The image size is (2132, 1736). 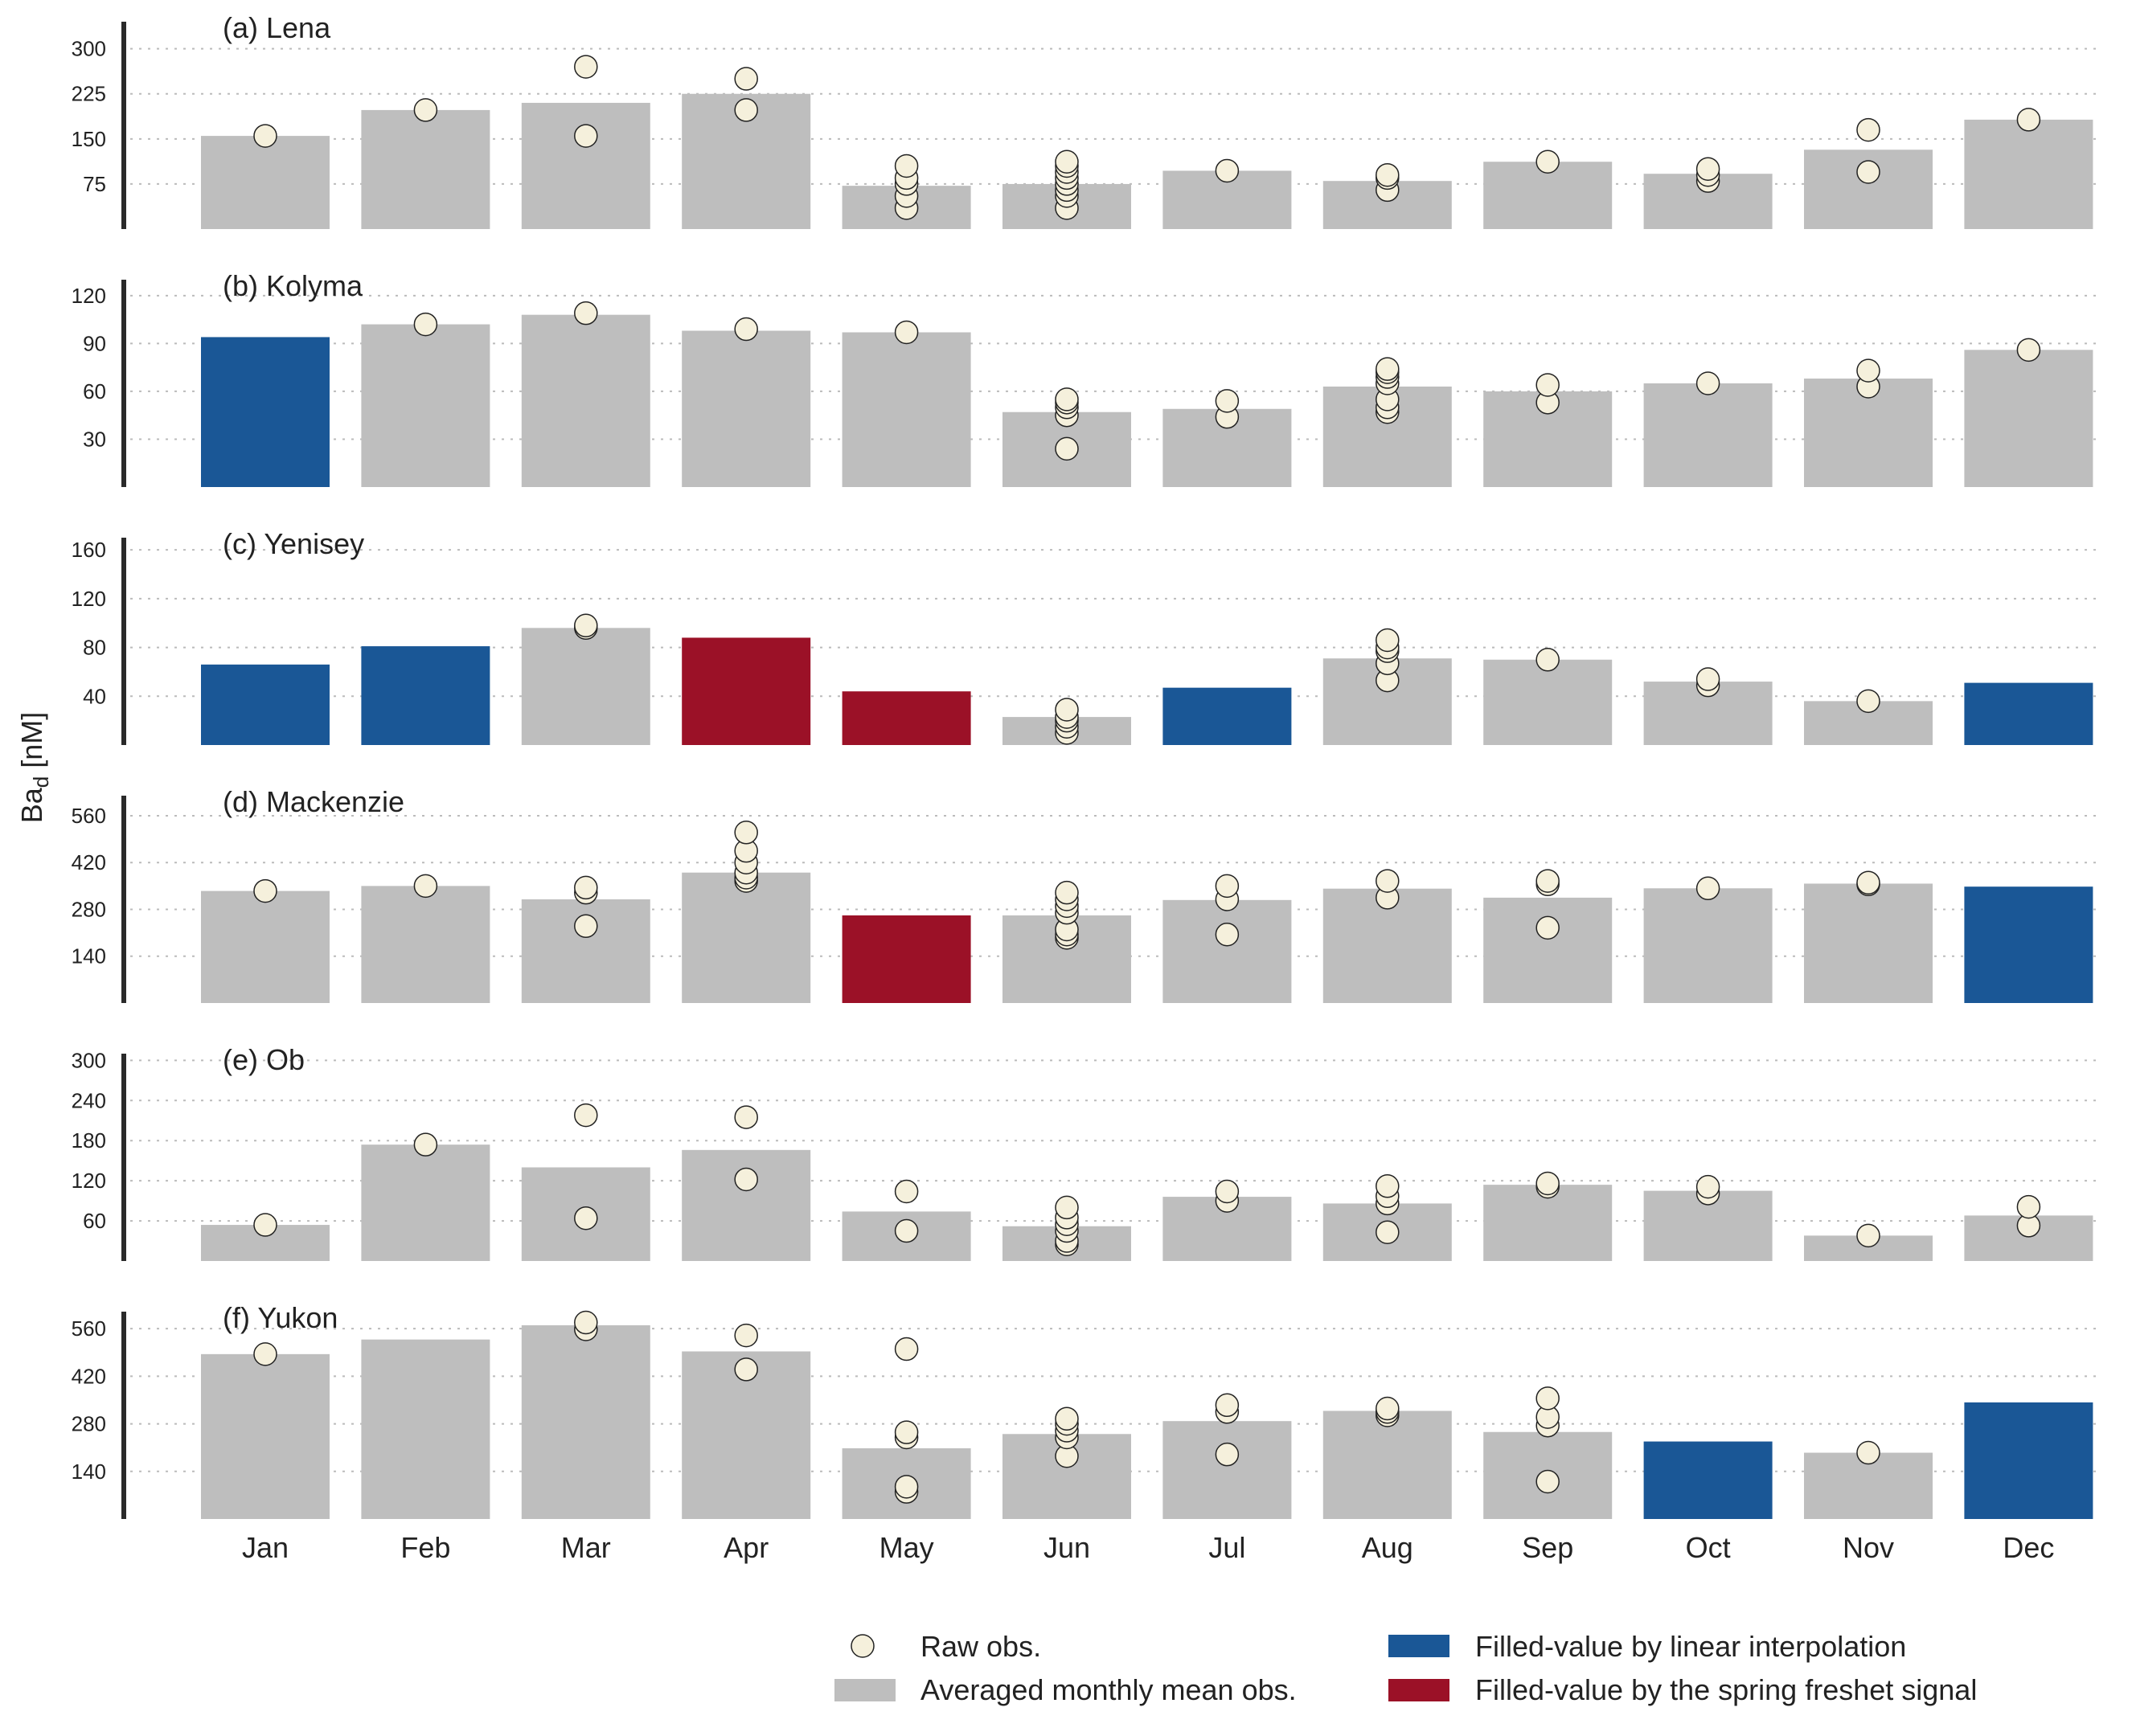 What do you see at coordinates (906, 1547) in the screenshot?
I see `month-label-may: May` at bounding box center [906, 1547].